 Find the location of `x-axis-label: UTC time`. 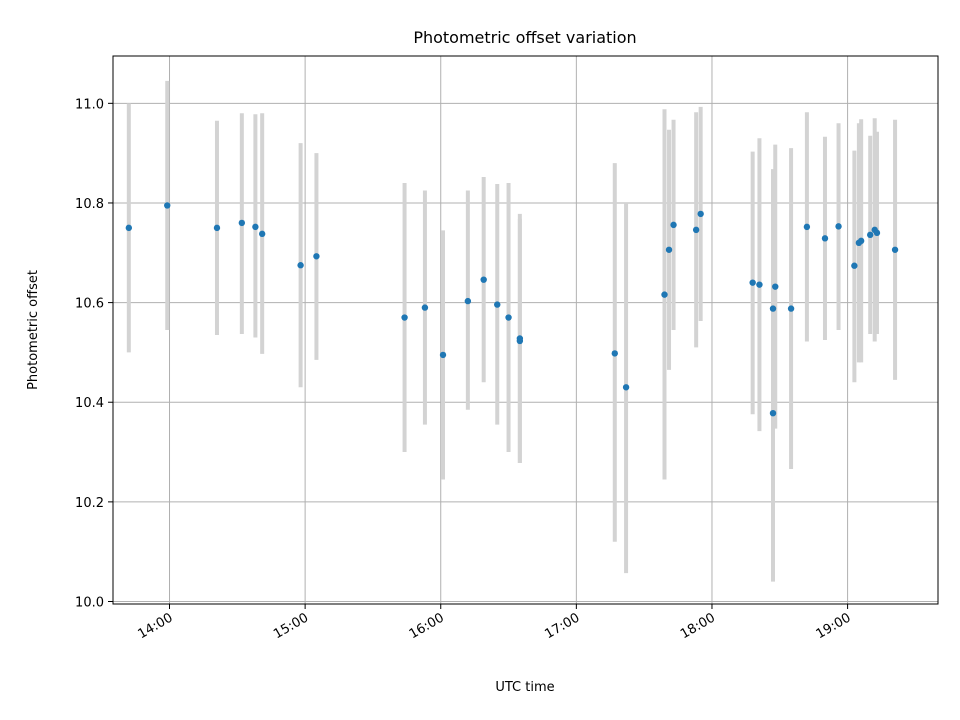

x-axis-label: UTC time is located at coordinates (524, 687).